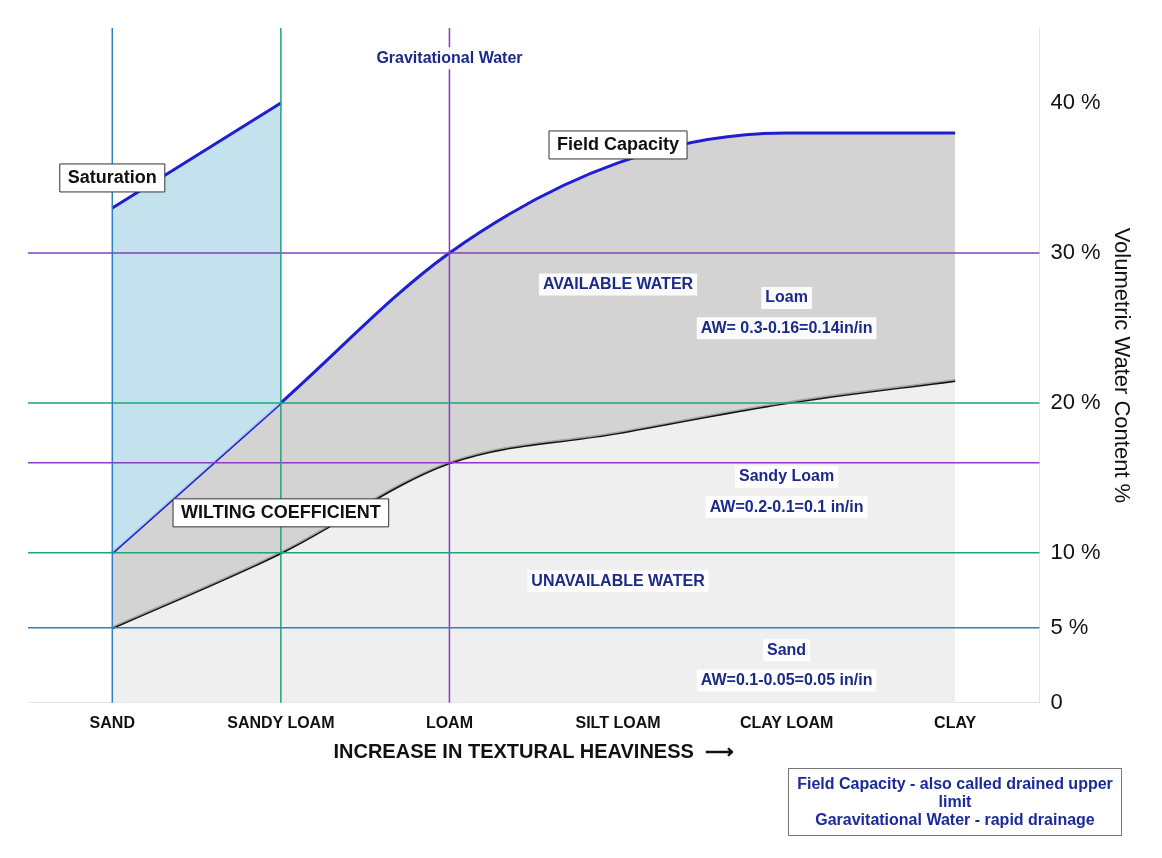 The height and width of the screenshot is (858, 1162). I want to click on annotation: Sand, so click(787, 649).